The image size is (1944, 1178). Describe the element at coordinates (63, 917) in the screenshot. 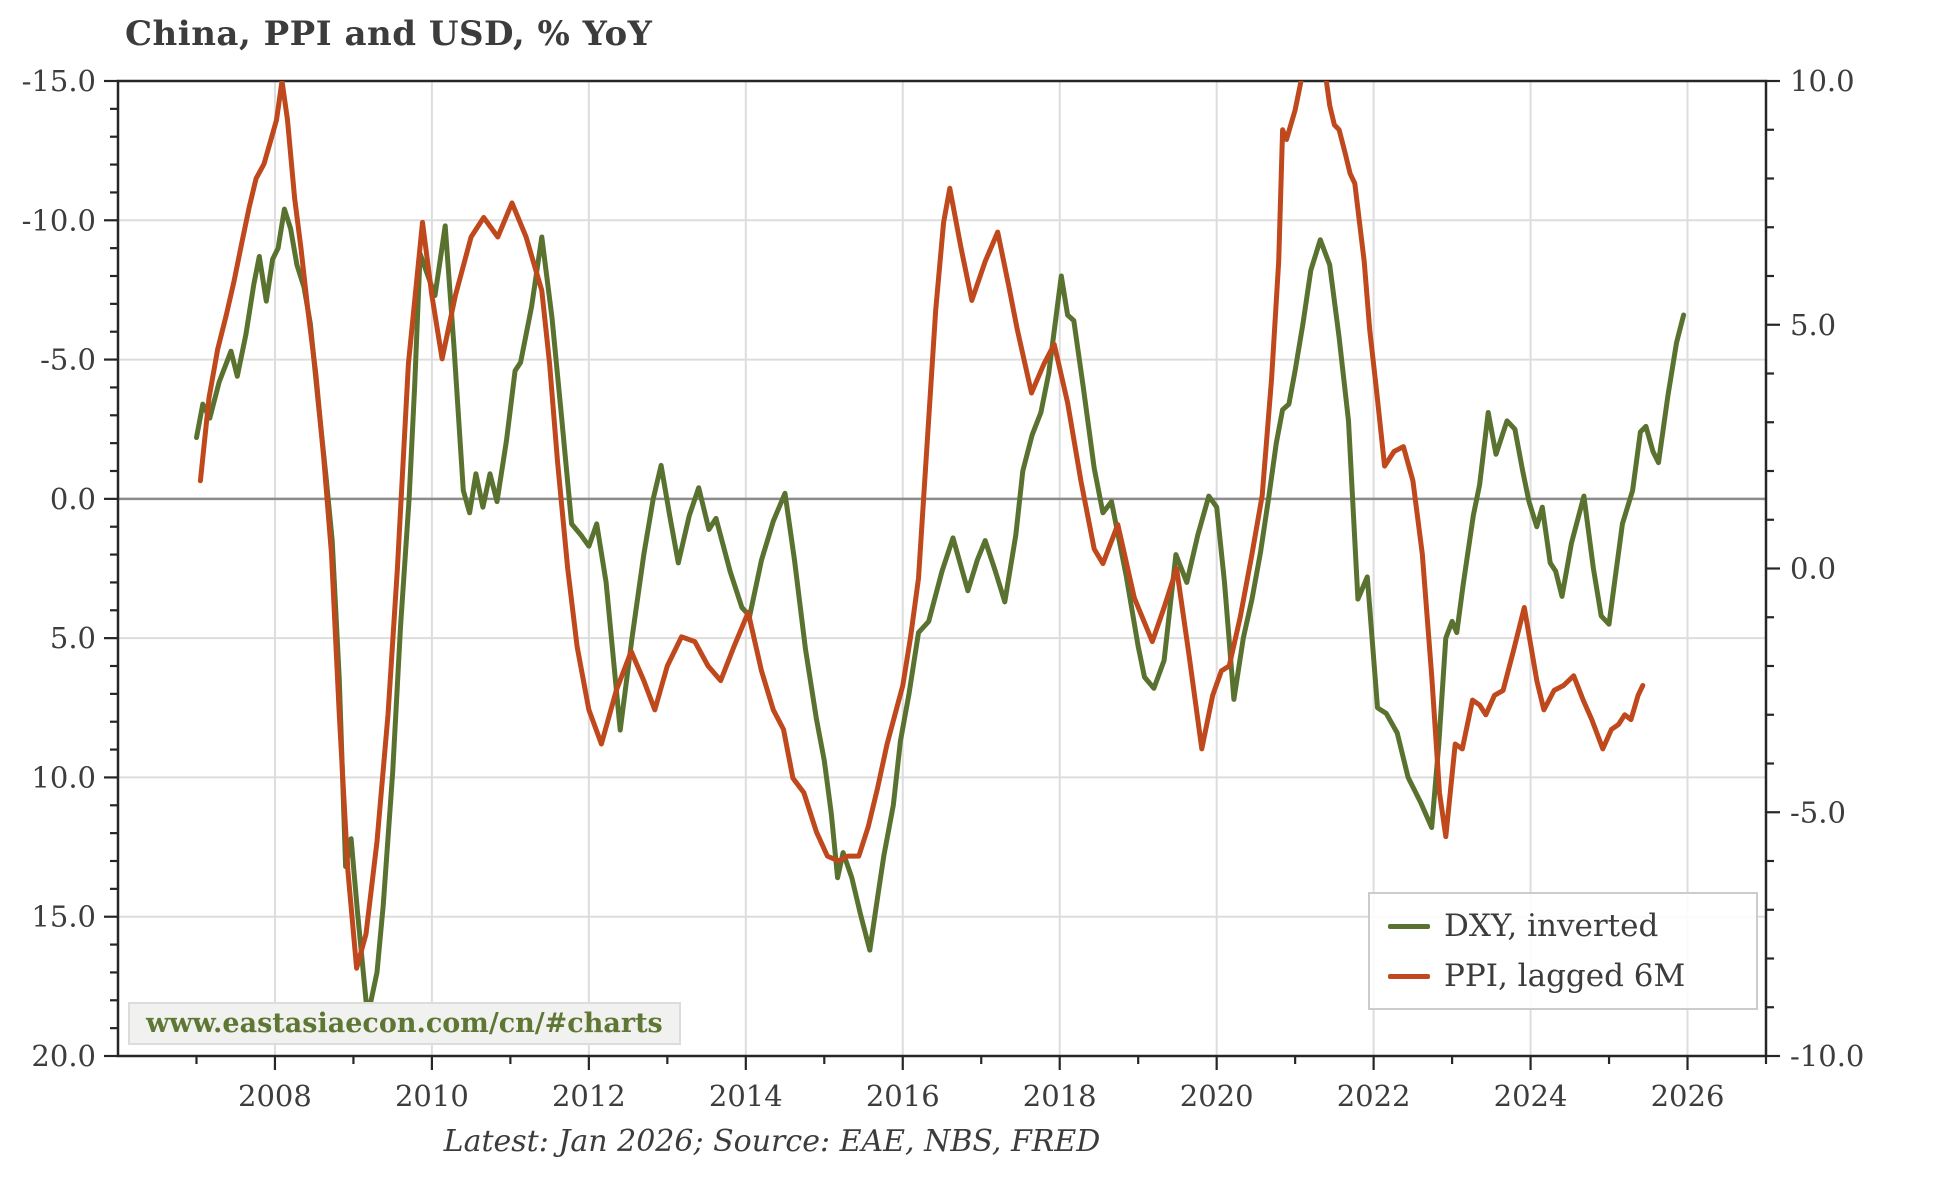

I see `left-axis-tick-label: 15.0` at that location.